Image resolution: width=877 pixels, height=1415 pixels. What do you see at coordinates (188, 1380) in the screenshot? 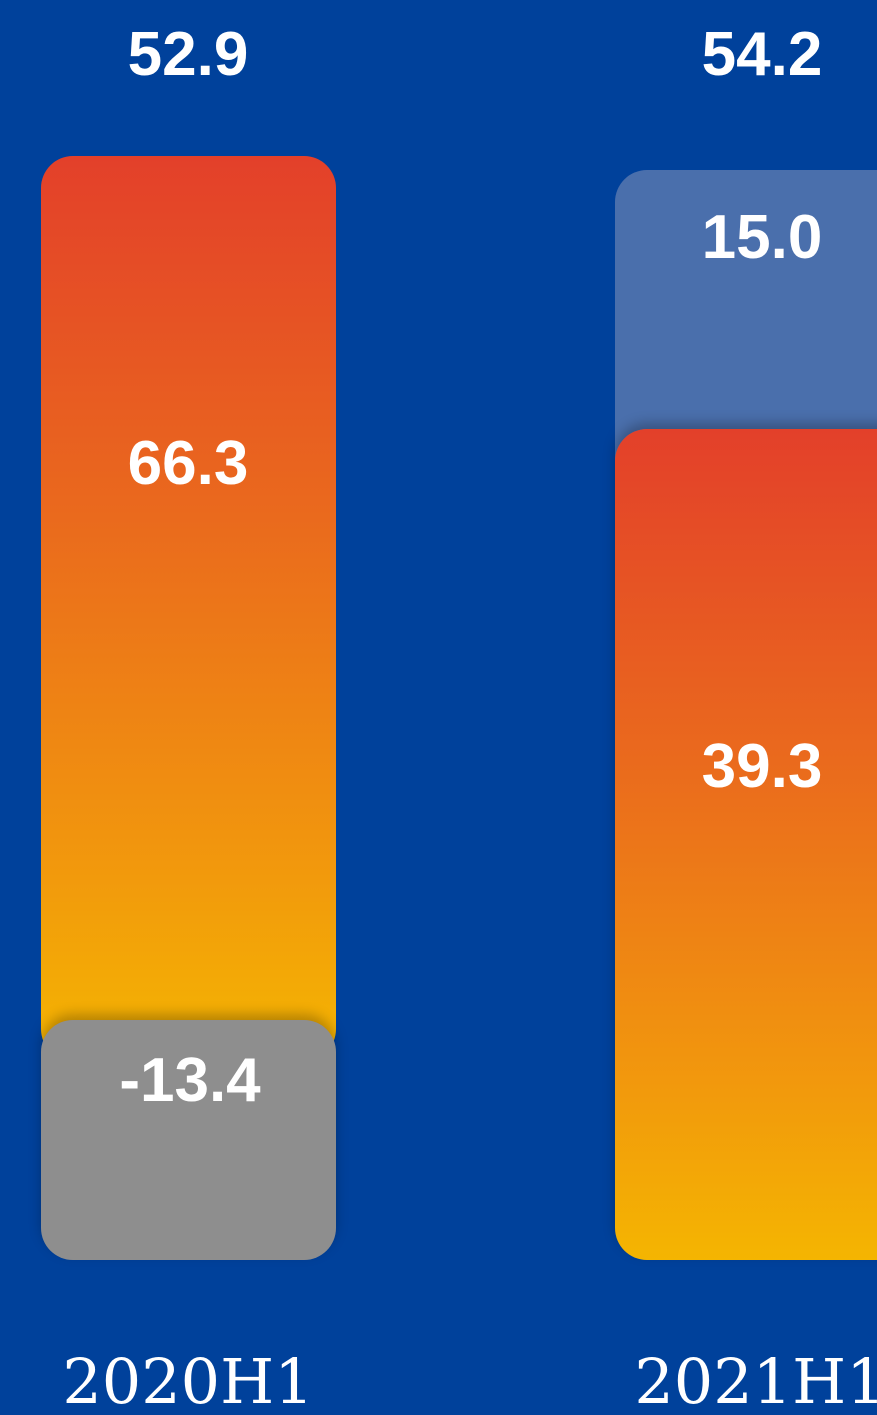
I see `category-label-2020h1: 2020H1` at bounding box center [188, 1380].